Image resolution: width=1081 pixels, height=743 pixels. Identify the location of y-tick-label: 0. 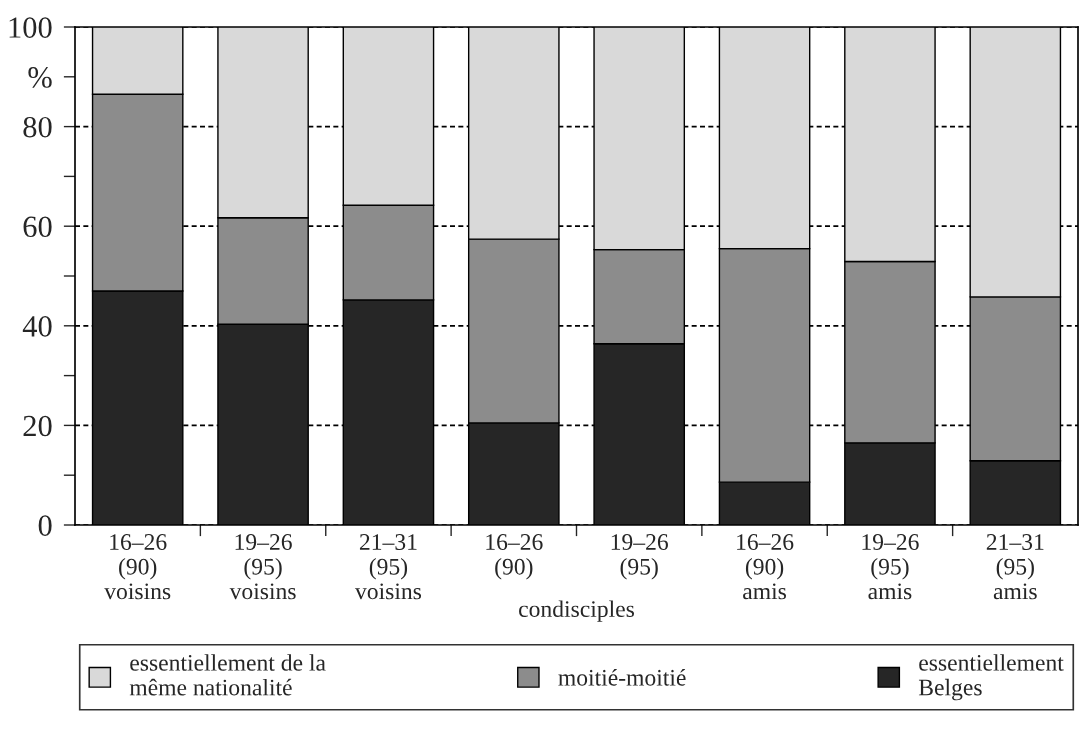
(45, 525).